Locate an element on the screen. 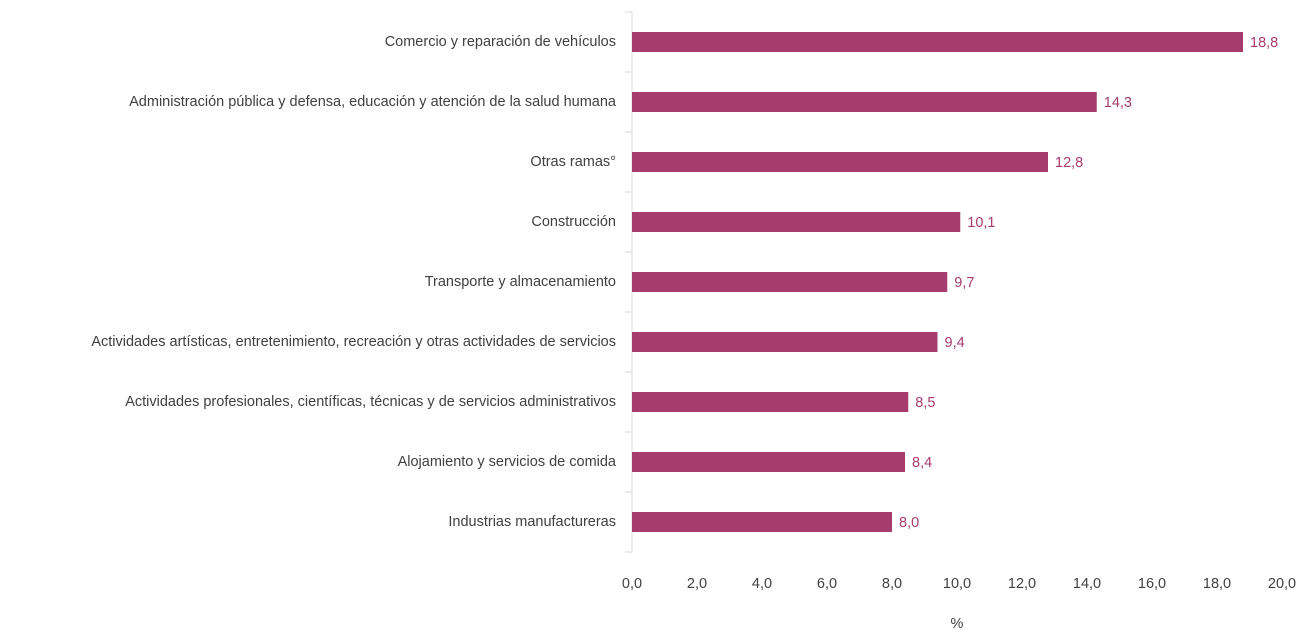  y-tick-label: Comercio y reparación de vehículos is located at coordinates (500, 42).